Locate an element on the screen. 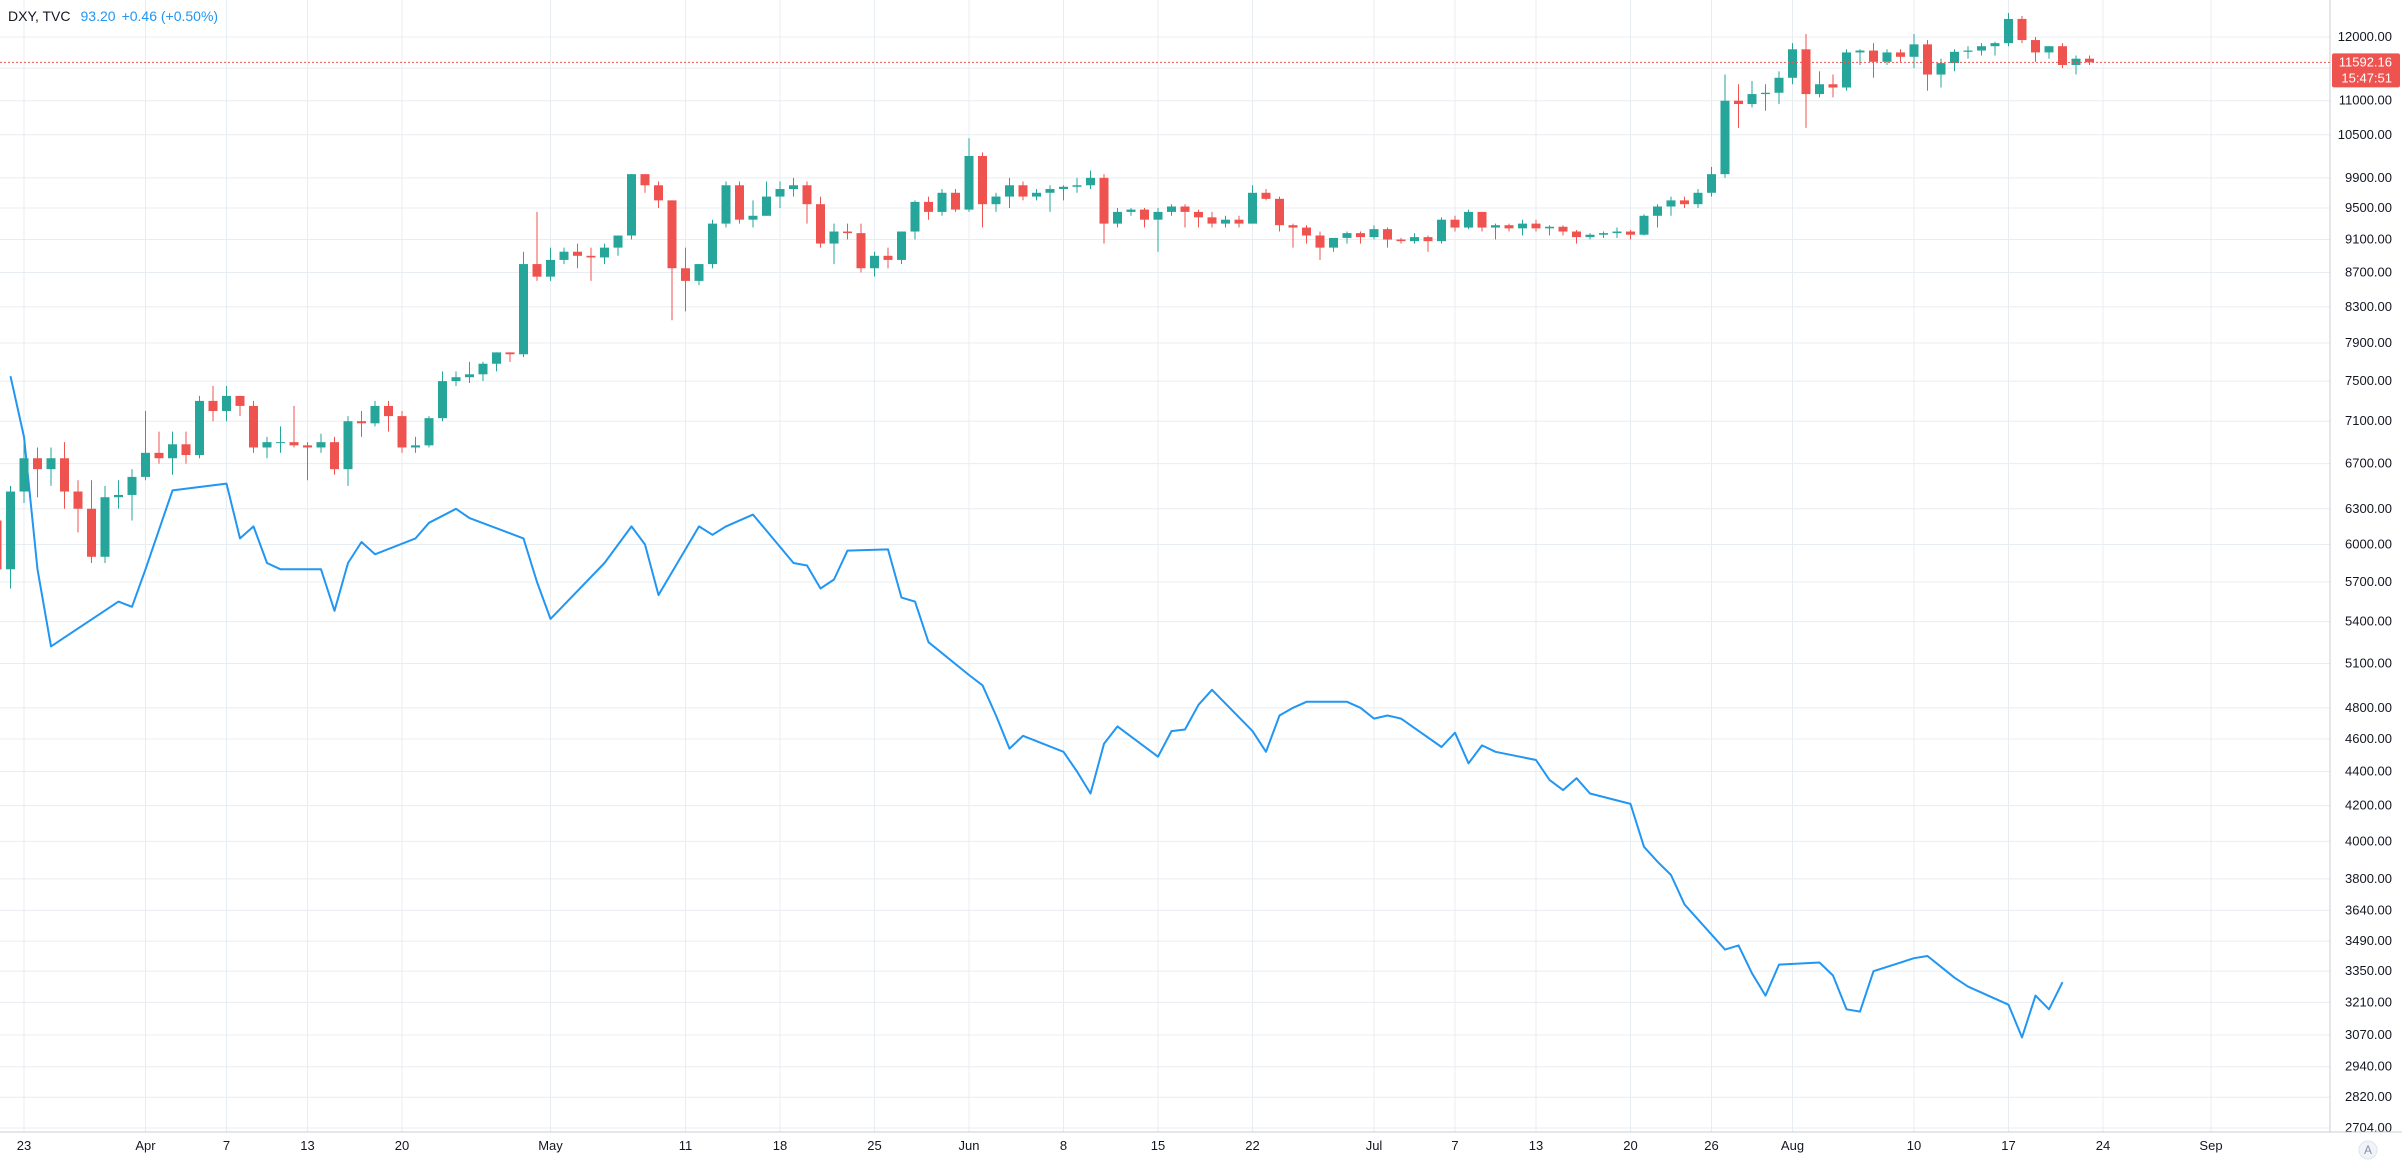 The height and width of the screenshot is (1163, 2402). y-tick-label: 3210.00 is located at coordinates (2368, 1001).